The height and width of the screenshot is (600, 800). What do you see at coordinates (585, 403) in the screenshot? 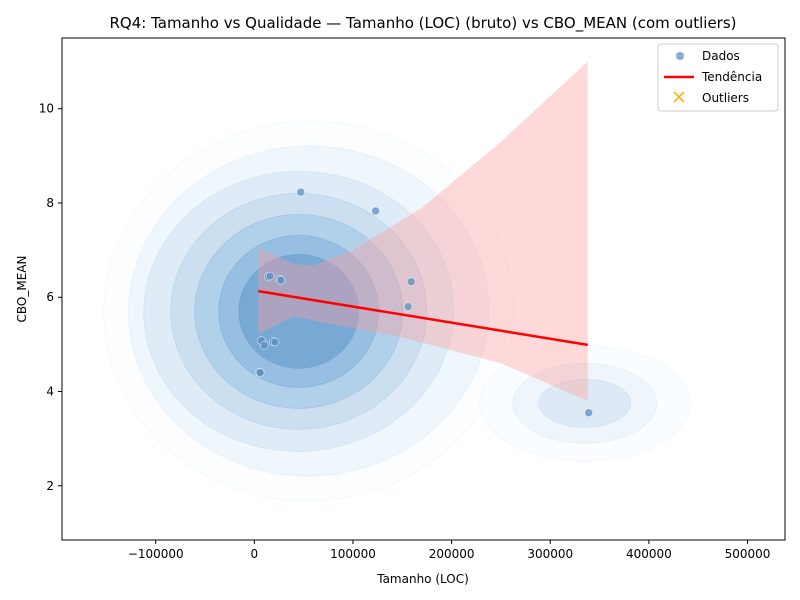
I see `density-contour-secondary` at bounding box center [585, 403].